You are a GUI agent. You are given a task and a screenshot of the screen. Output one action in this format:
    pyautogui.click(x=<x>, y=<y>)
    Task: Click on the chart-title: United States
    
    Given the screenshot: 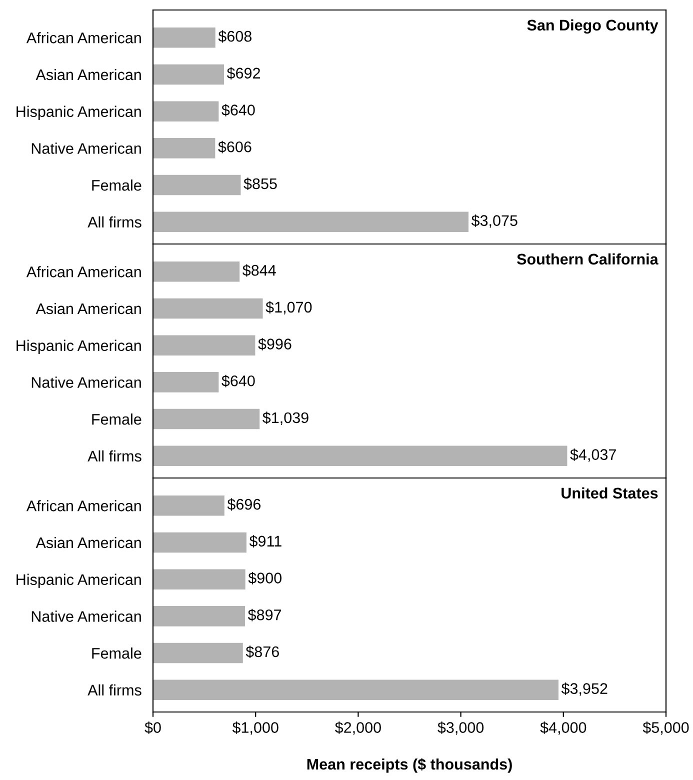 What is the action you would take?
    pyautogui.click(x=610, y=493)
    